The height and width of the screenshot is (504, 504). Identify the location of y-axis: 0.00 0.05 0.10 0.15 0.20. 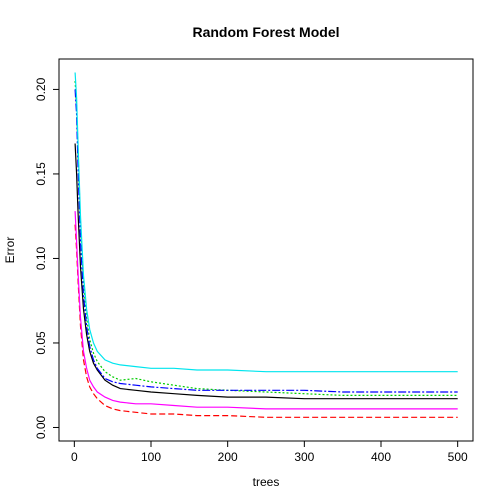
(46, 258).